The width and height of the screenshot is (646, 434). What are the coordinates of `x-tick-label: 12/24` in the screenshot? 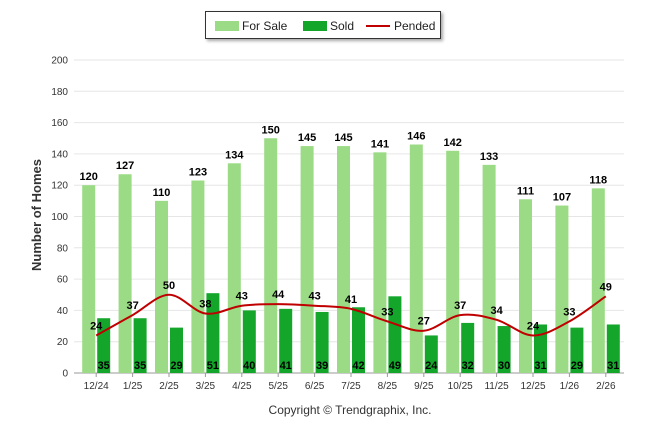 It's located at (96, 386).